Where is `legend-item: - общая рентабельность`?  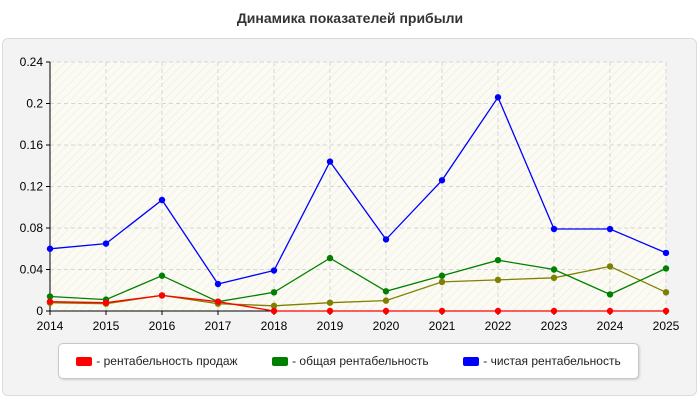 legend-item: - общая рентабельность is located at coordinates (350, 361).